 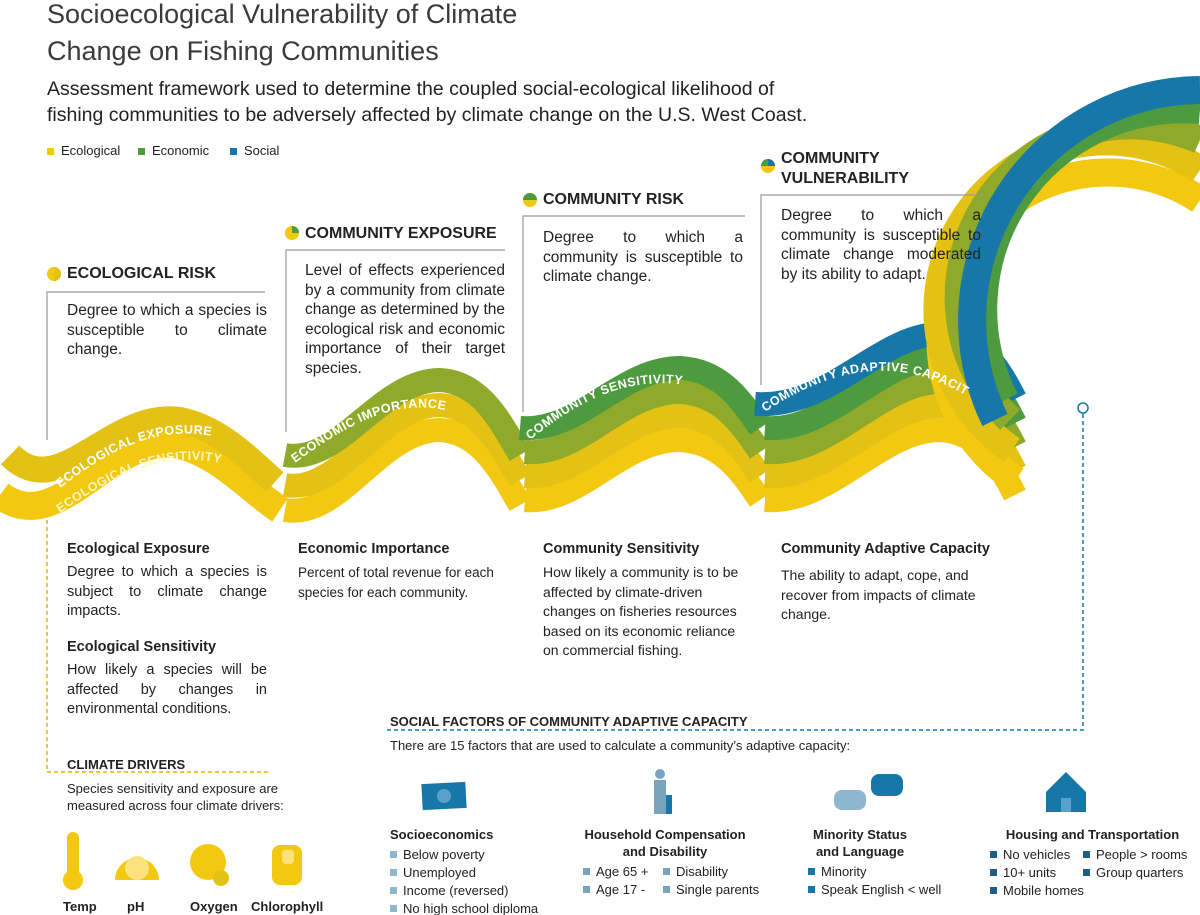 I want to click on group-title: Household Compensation and Disability, so click(x=665, y=843).